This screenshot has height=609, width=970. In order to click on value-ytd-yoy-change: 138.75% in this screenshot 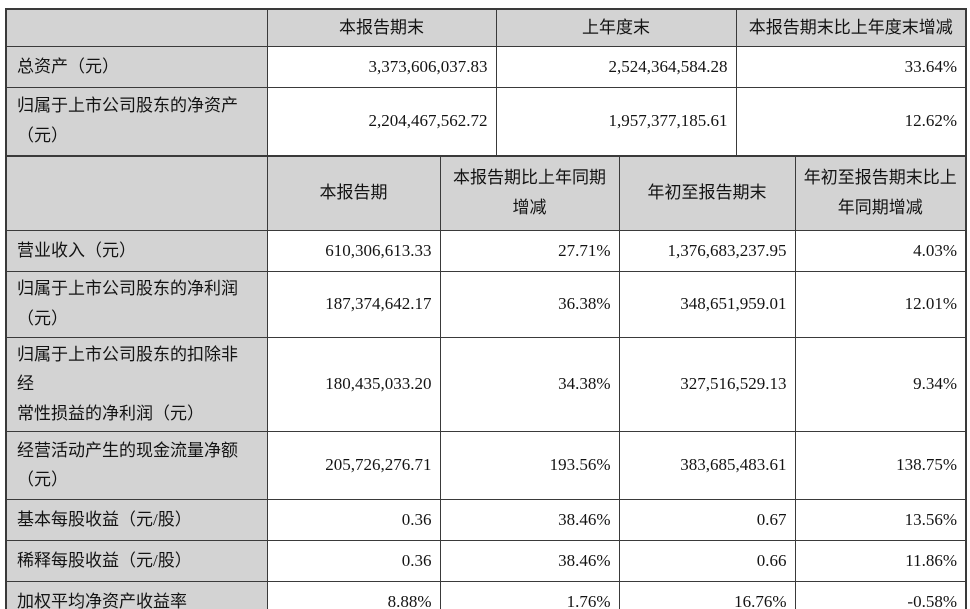, I will do `click(880, 465)`.